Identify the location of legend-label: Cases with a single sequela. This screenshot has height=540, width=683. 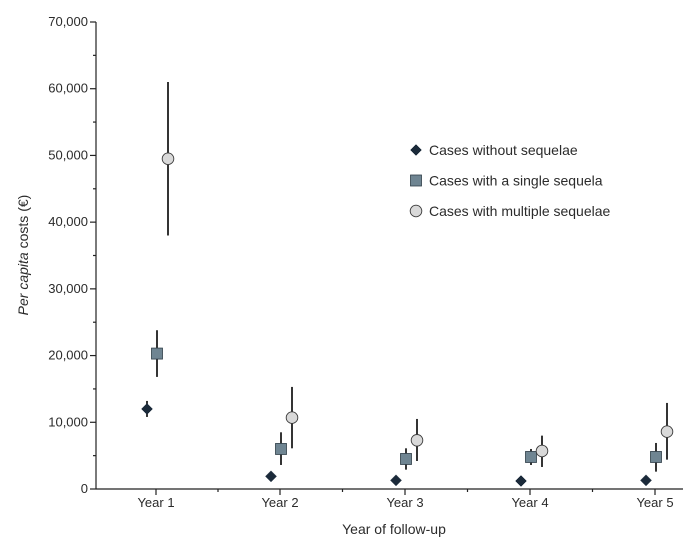
(516, 181).